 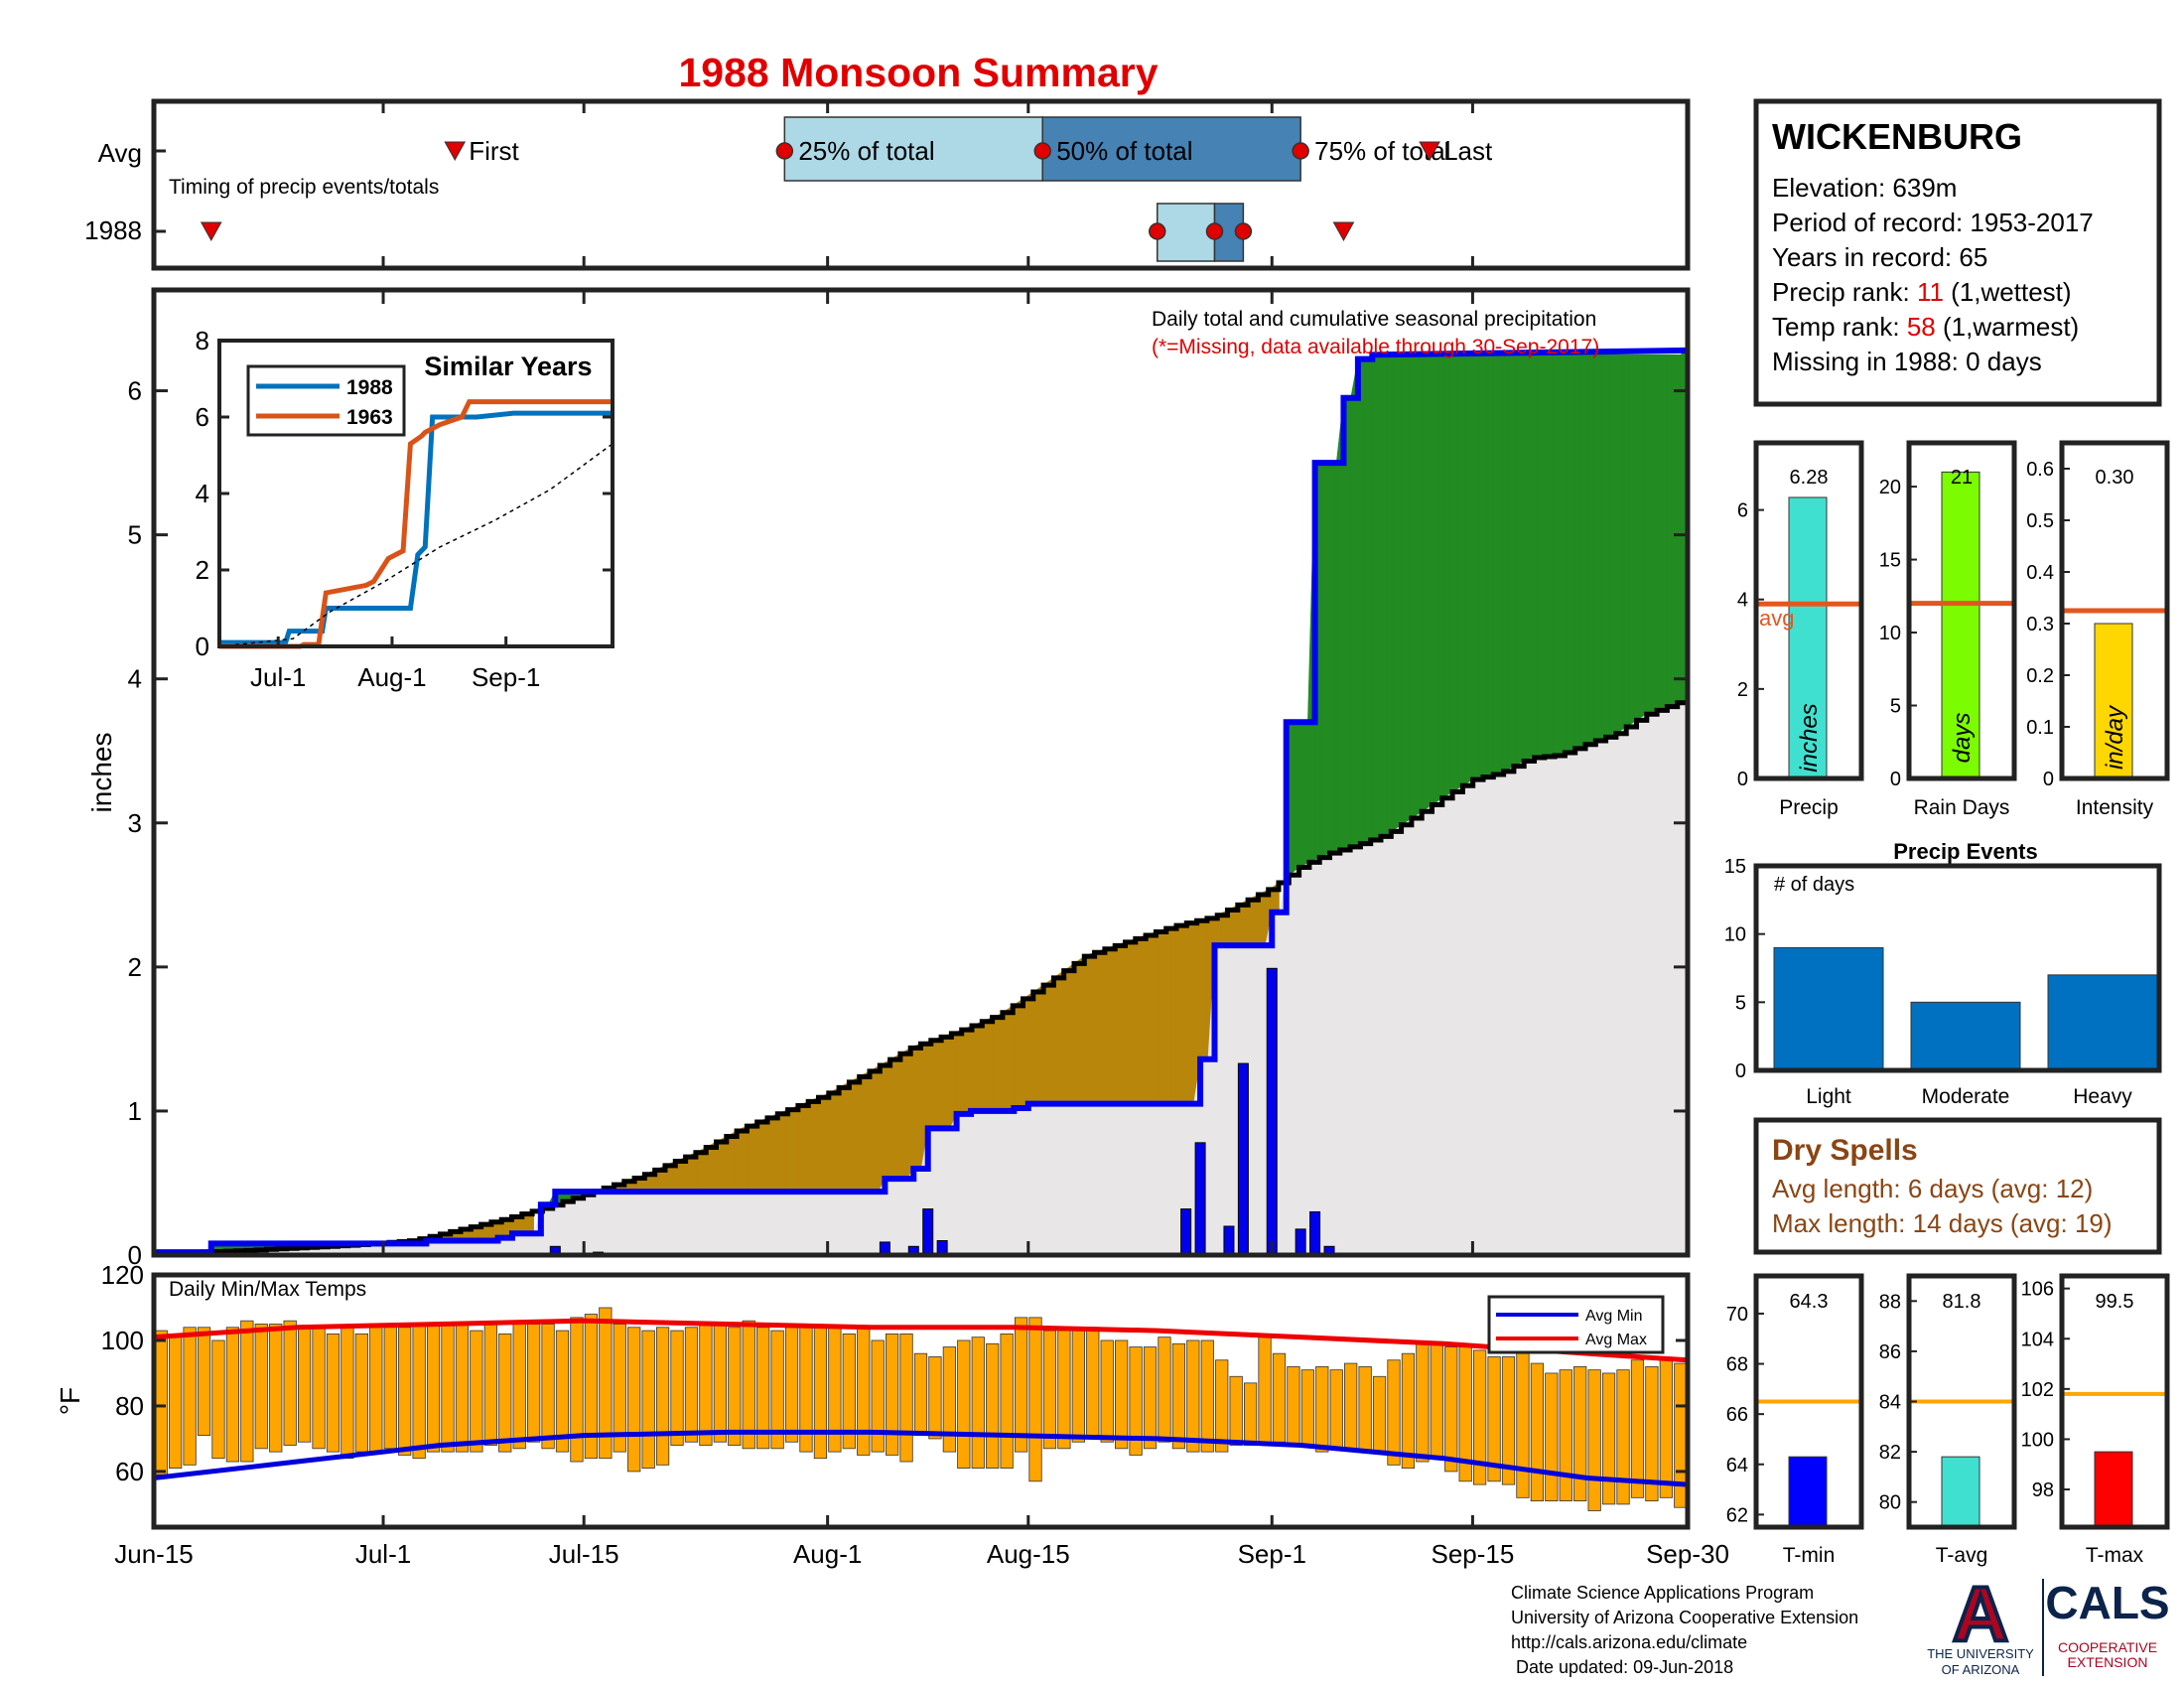 I want to click on temps-label: Daily Min/Max Temps, so click(x=267, y=1289).